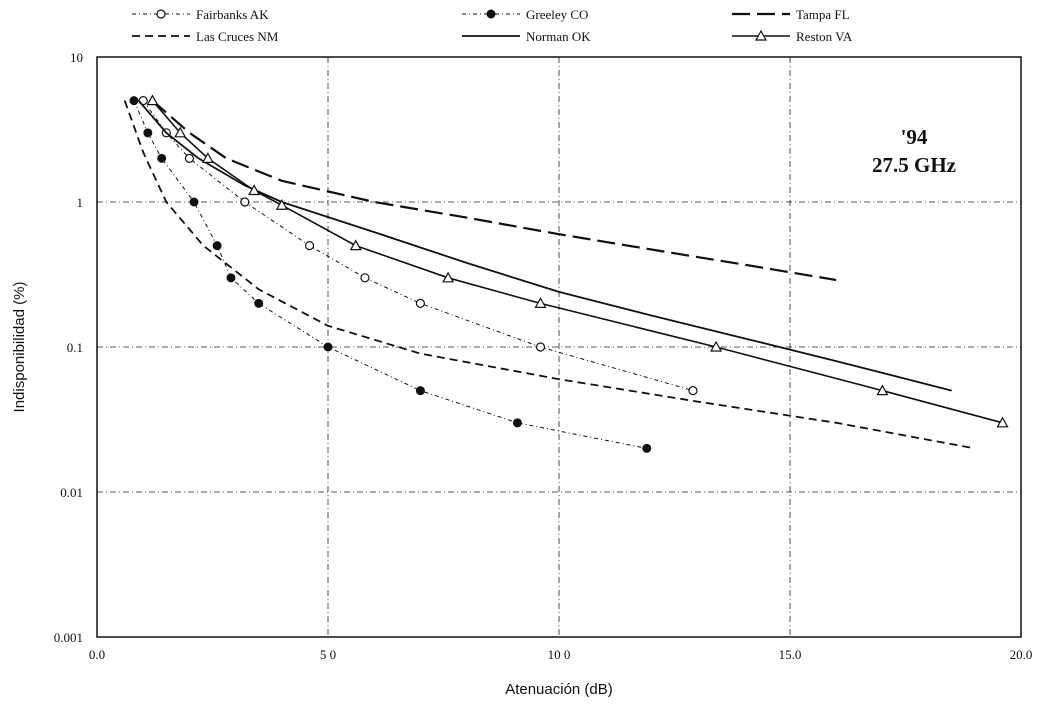 This screenshot has height=705, width=1041. I want to click on y-axis-title: Indisponibilidad (%), so click(19, 347).